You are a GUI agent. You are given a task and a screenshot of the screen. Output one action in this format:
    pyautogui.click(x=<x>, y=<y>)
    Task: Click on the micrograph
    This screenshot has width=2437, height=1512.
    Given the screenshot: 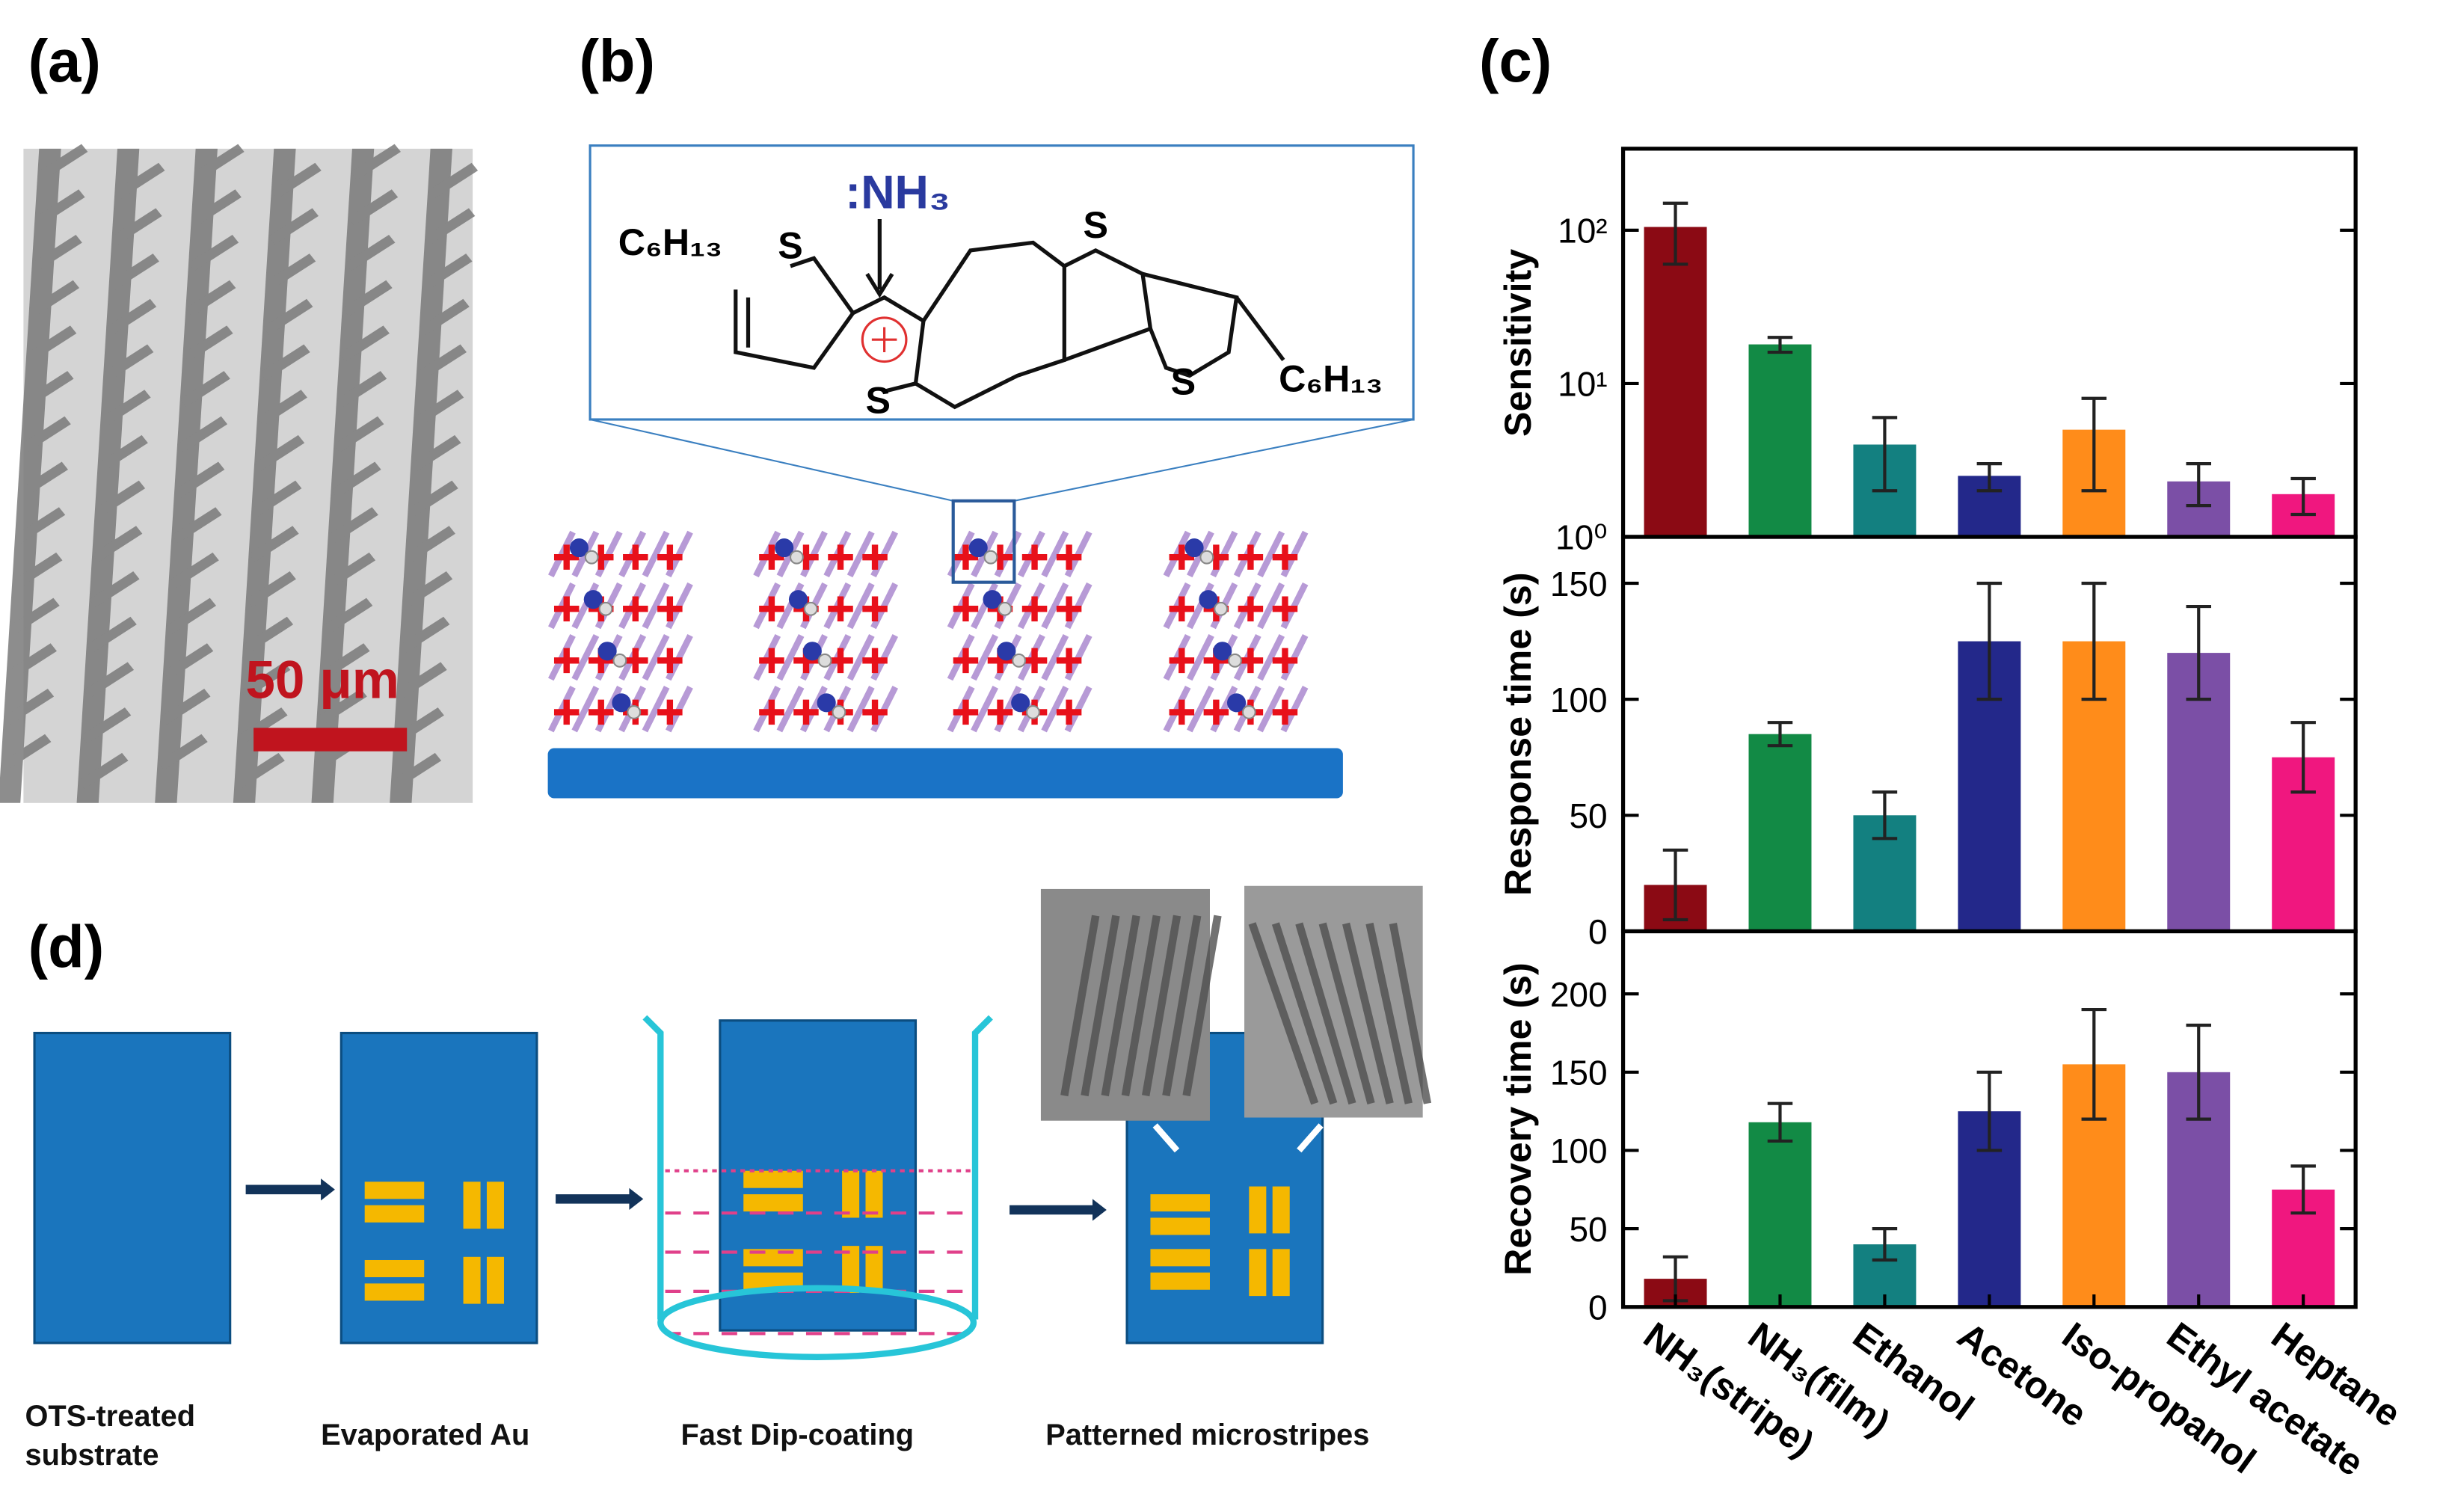 What is the action you would take?
    pyautogui.click(x=239, y=473)
    